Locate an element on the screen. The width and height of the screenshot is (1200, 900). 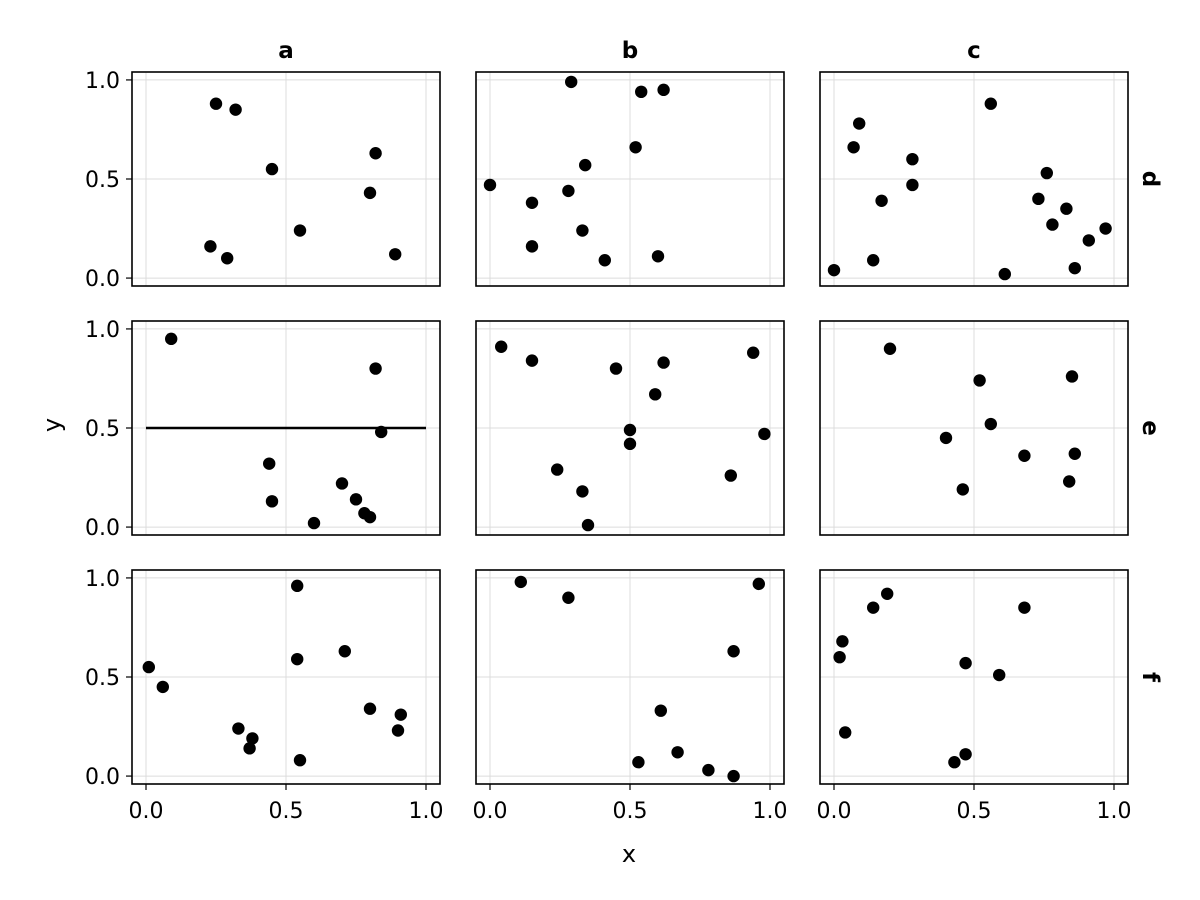
x-axis-label: x is located at coordinates (629, 854).